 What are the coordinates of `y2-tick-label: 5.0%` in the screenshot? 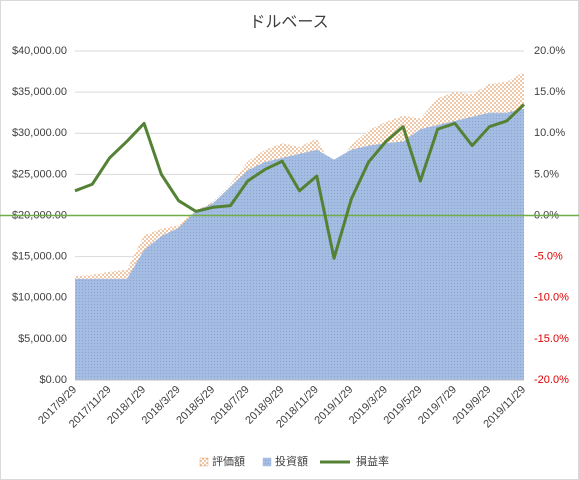 It's located at (546, 174).